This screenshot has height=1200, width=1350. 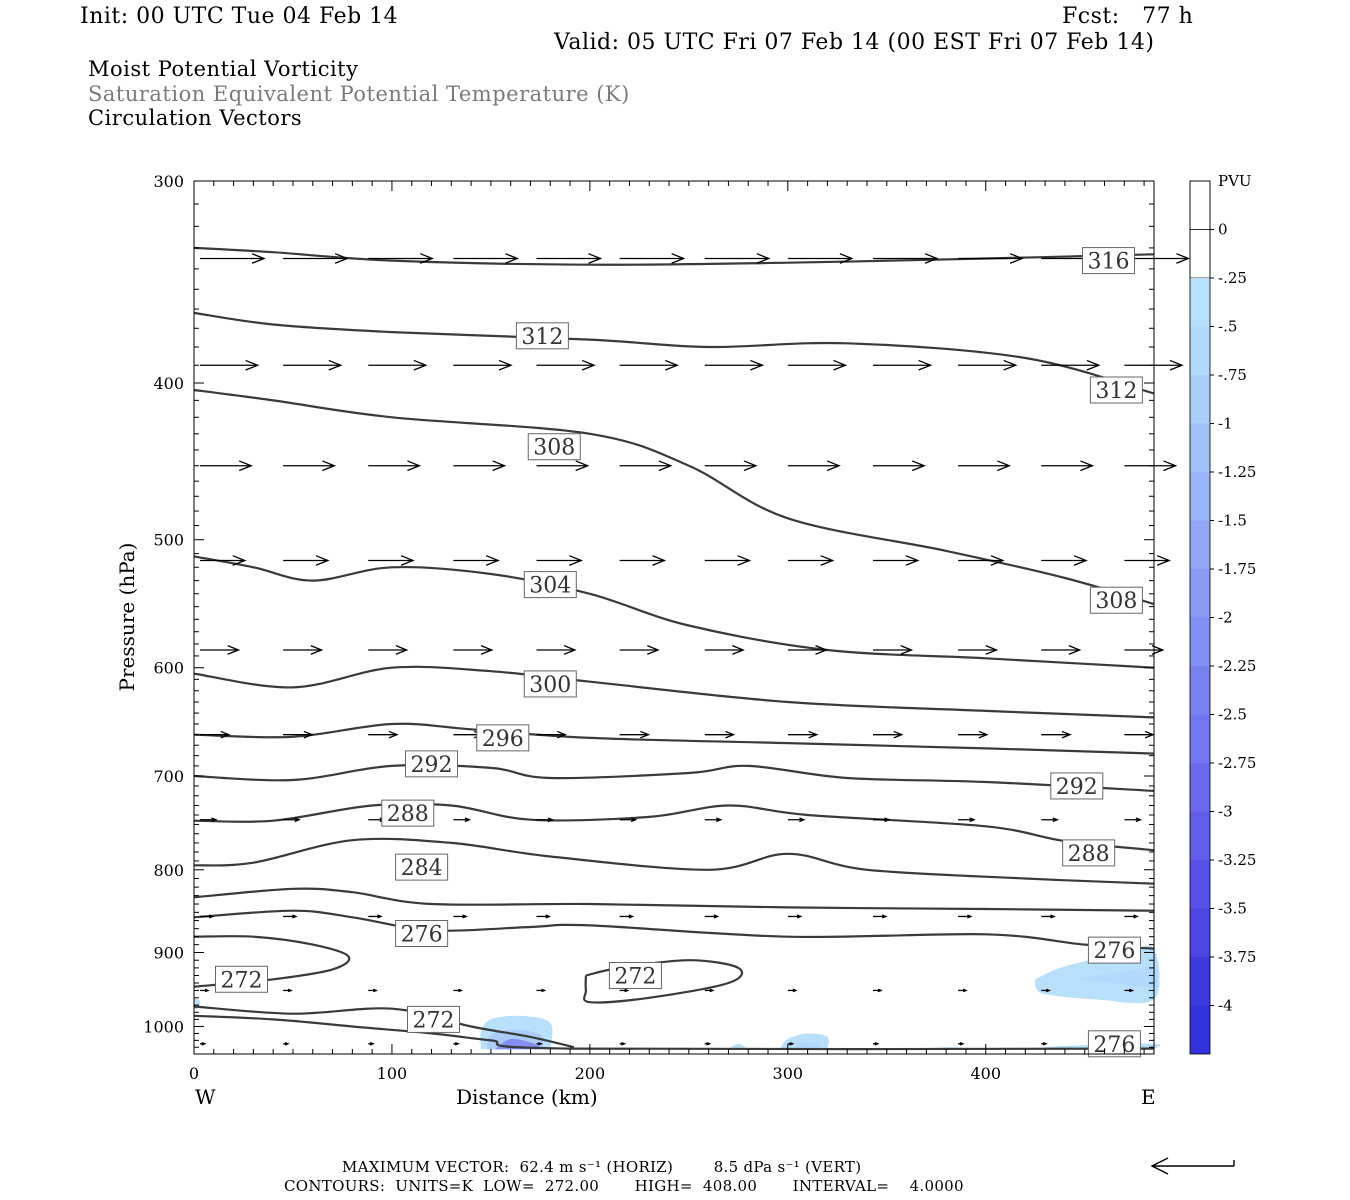 What do you see at coordinates (422, 867) in the screenshot?
I see `contour-label-12: 284` at bounding box center [422, 867].